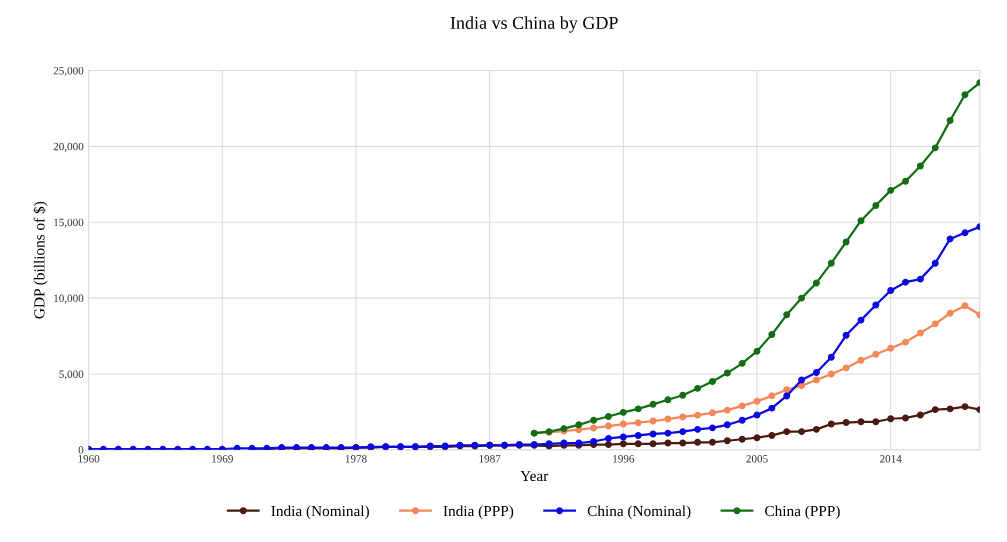 The height and width of the screenshot is (542, 1007). Describe the element at coordinates (534, 476) in the screenshot. I see `x-axis-title: Year` at that location.